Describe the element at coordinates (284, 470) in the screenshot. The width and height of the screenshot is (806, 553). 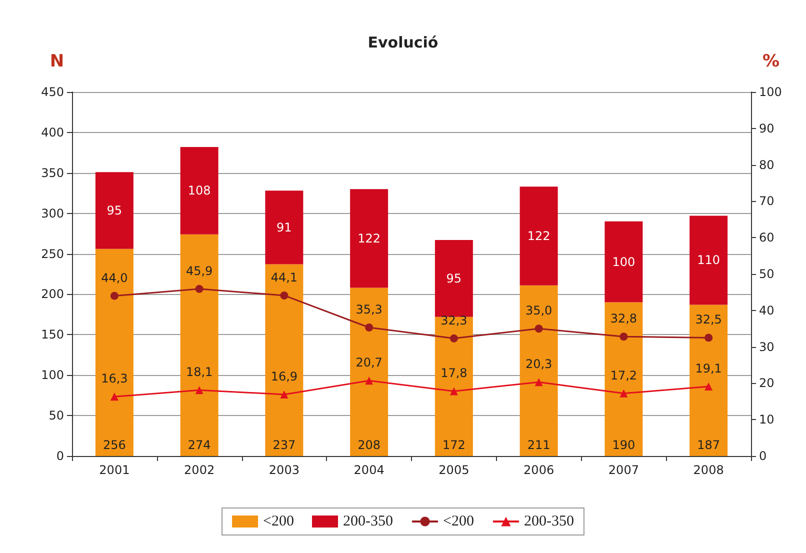
I see `x-tick-label: 2003` at that location.